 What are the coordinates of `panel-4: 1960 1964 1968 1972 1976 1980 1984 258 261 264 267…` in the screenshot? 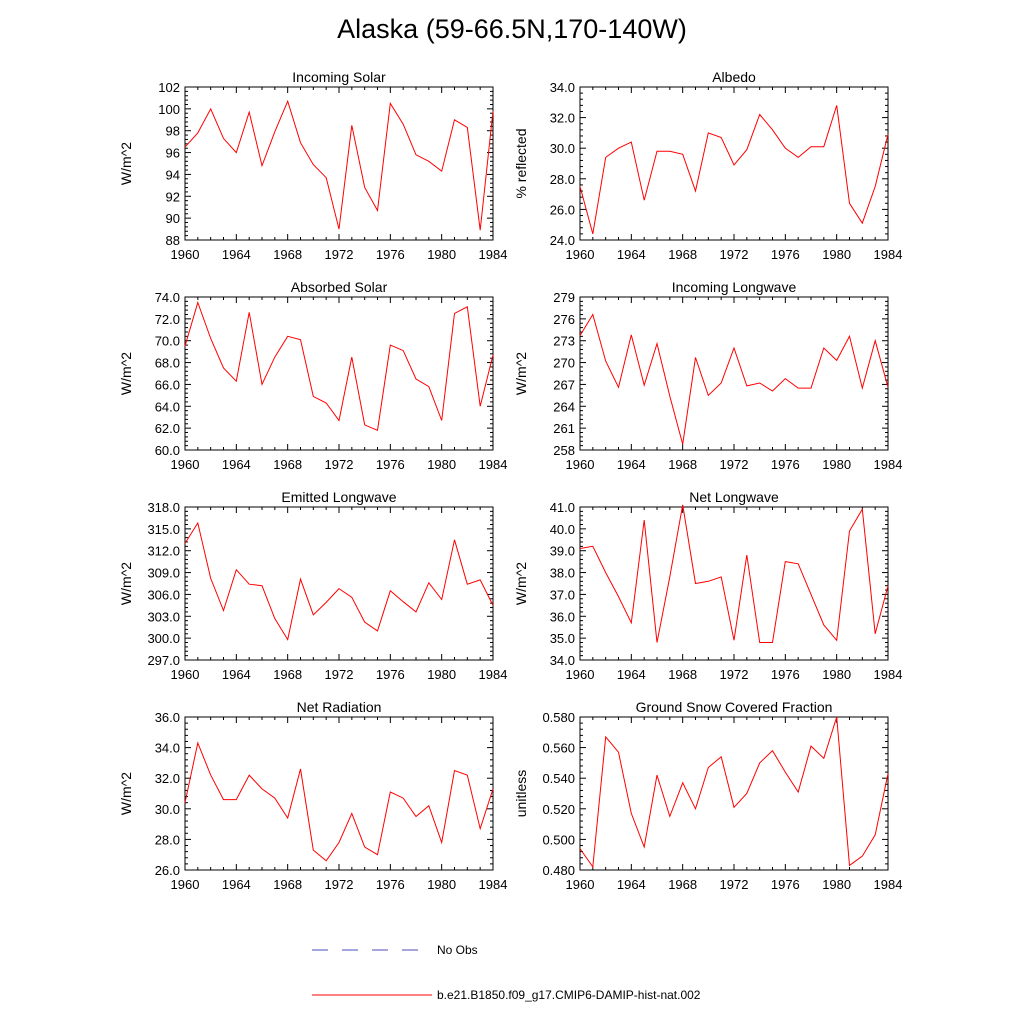 It's located at (707, 375).